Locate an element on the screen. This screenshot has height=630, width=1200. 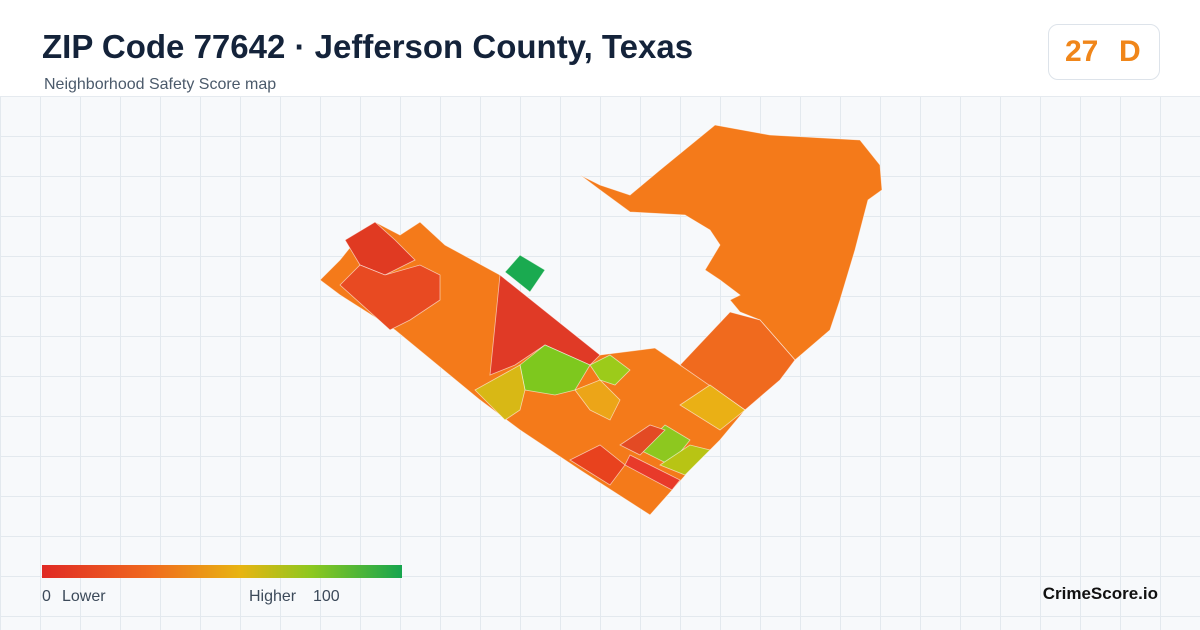
grade: D is located at coordinates (1130, 51).